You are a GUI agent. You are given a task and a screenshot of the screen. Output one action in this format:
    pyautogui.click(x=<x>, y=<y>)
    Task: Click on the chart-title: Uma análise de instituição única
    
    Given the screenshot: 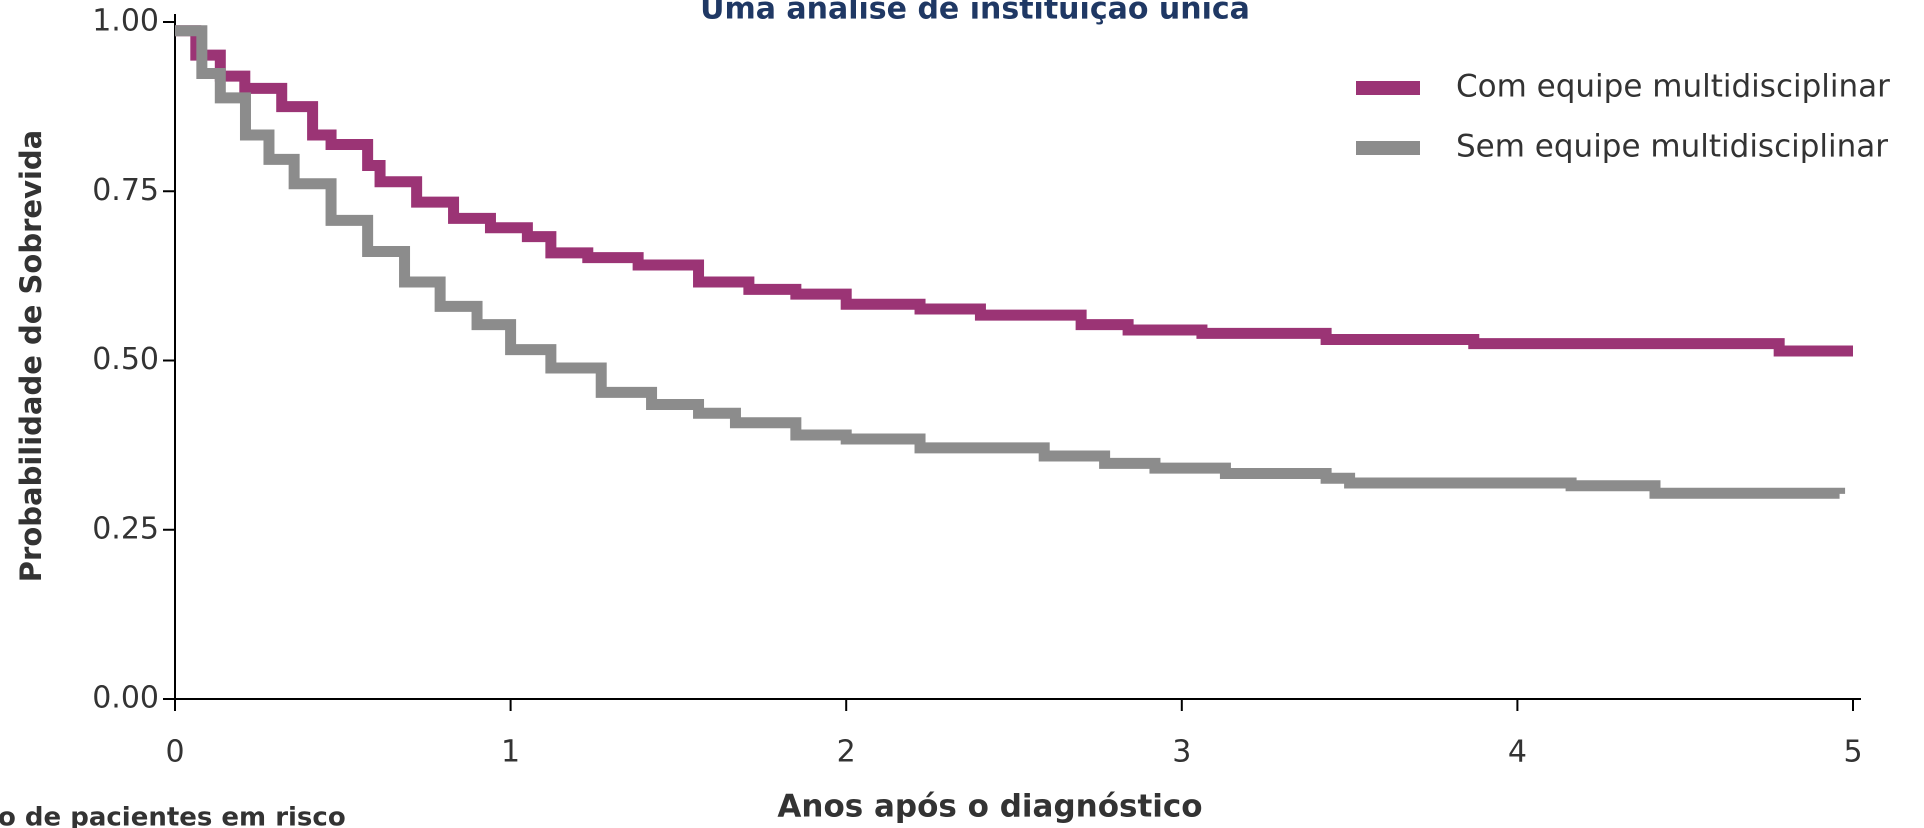 What is the action you would take?
    pyautogui.click(x=975, y=13)
    